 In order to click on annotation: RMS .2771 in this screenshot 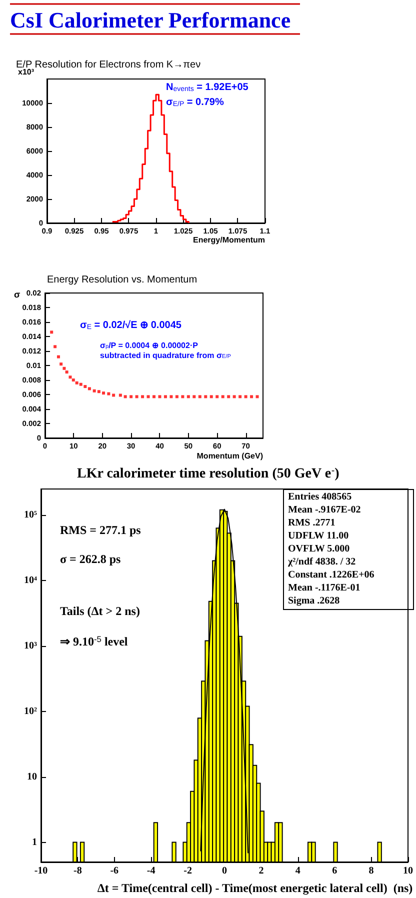, I will do `click(312, 523)`.